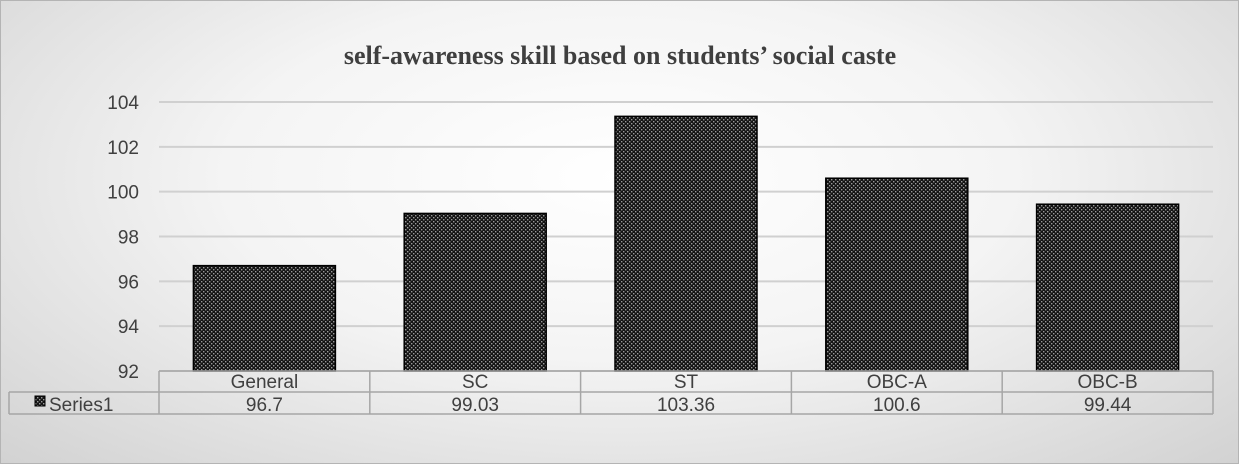 This screenshot has width=1239, height=464. Describe the element at coordinates (123, 193) in the screenshot. I see `y-tick-label: 100` at that location.